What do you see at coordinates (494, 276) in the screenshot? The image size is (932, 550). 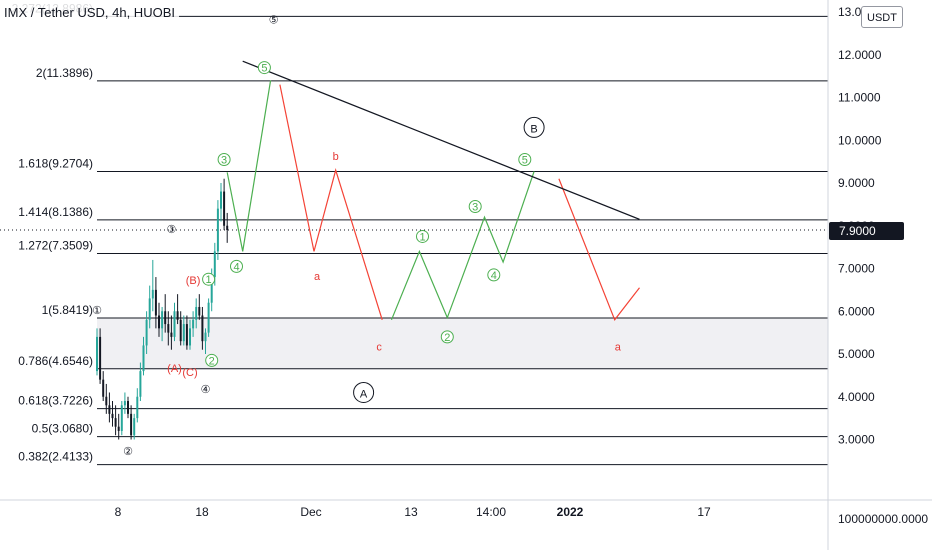 I see `wave-label-11: 4` at bounding box center [494, 276].